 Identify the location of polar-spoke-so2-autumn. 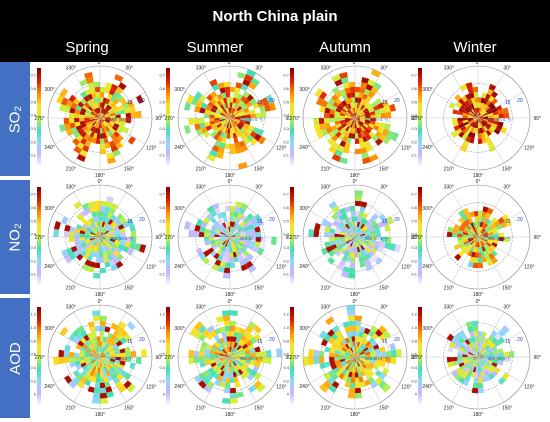
(377, 105).